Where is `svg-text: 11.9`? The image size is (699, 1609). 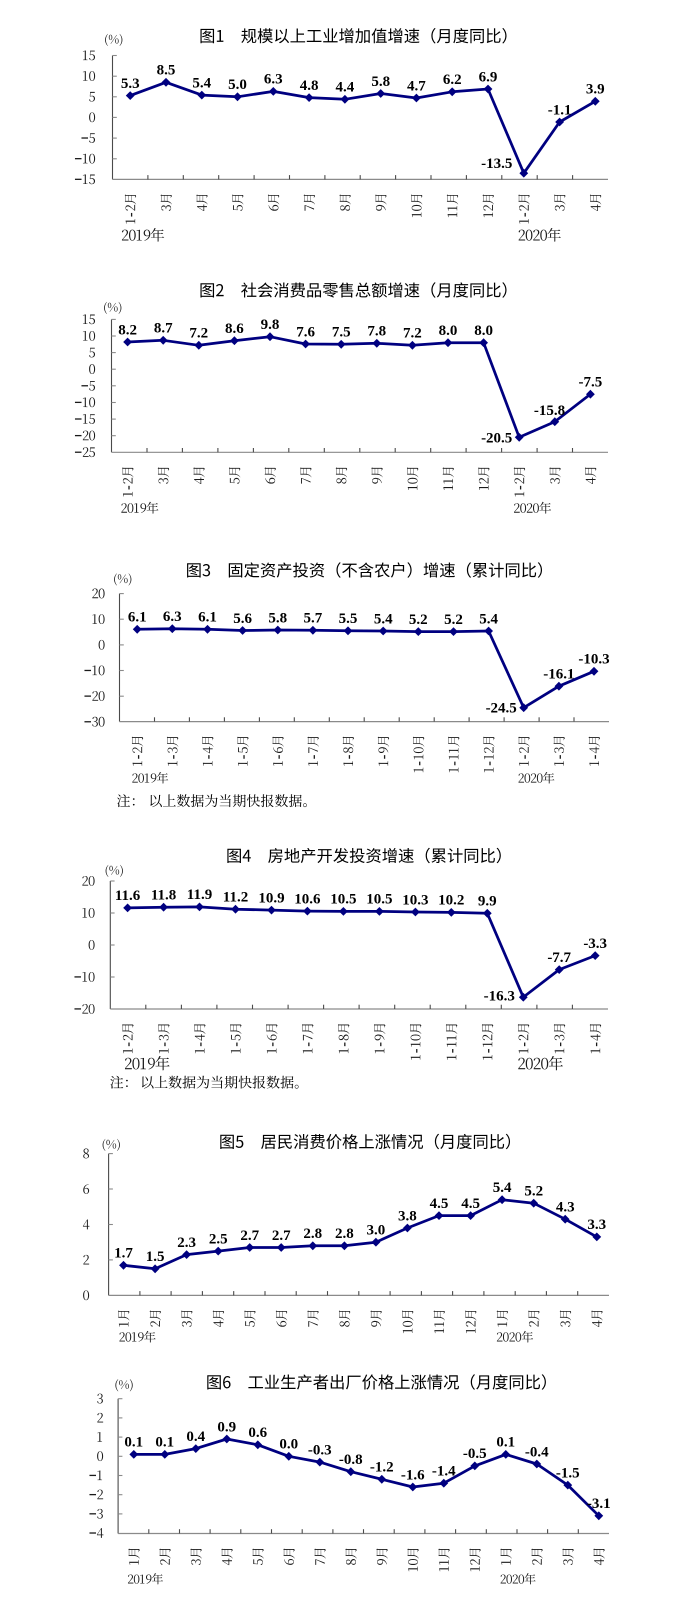
svg-text: 11.9 is located at coordinates (199, 895).